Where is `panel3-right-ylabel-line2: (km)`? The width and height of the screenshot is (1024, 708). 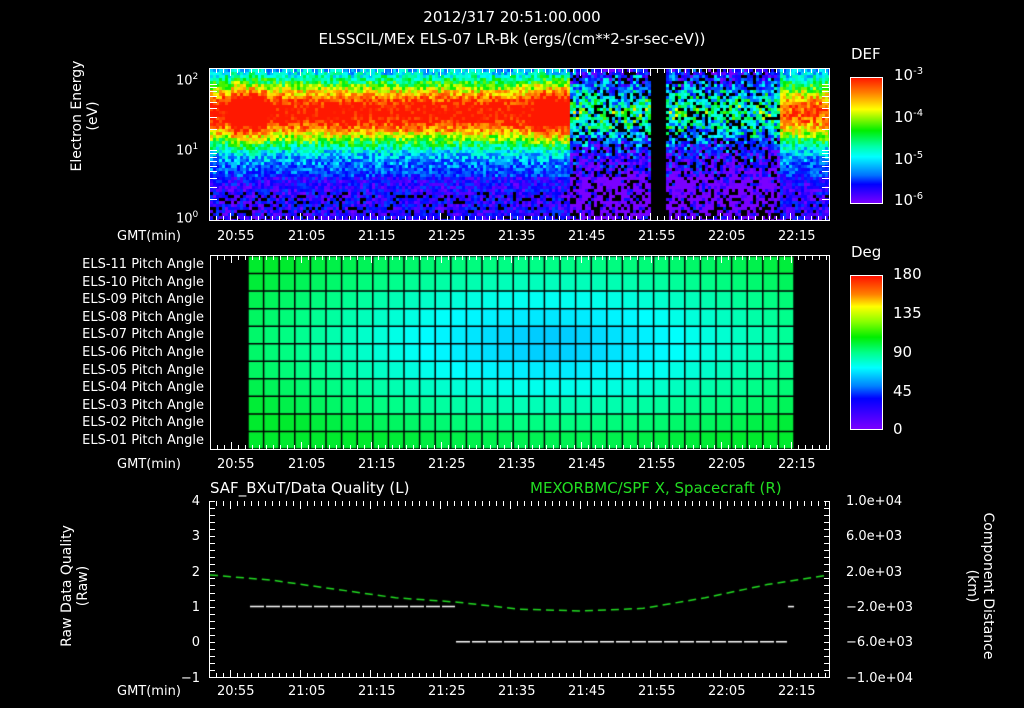 panel3-right-ylabel-line2: (km) is located at coordinates (972, 586).